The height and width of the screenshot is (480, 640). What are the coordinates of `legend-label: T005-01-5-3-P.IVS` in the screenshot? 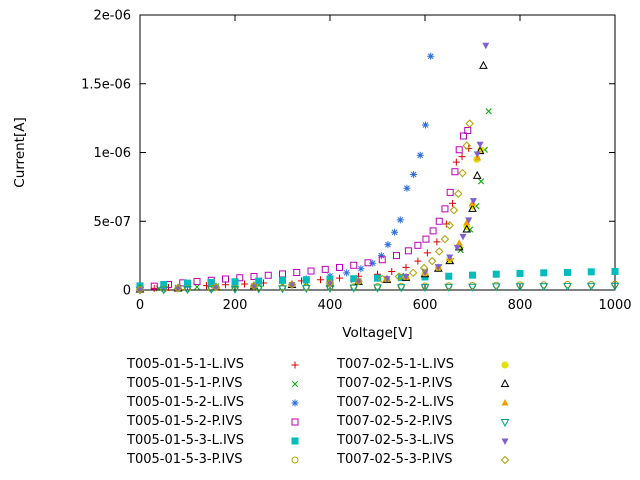 It's located at (185, 459).